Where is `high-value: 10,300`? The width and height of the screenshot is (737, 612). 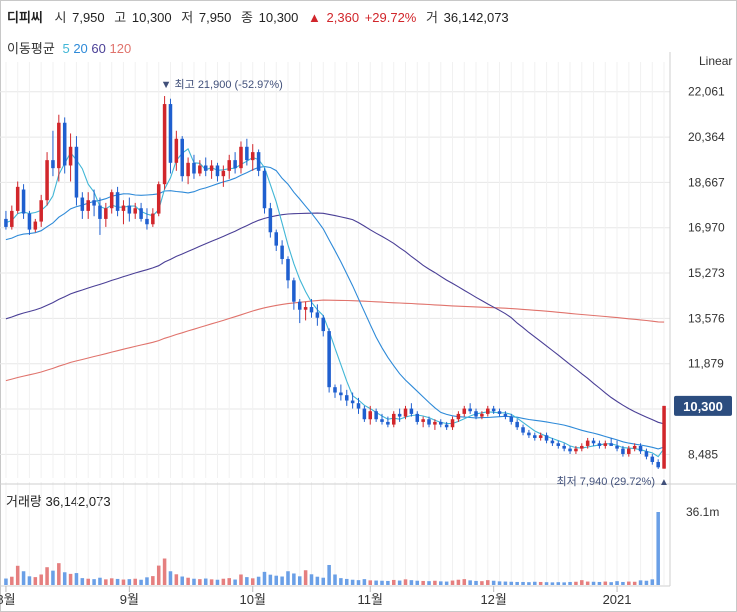
high-value: 10,300 is located at coordinates (151, 17).